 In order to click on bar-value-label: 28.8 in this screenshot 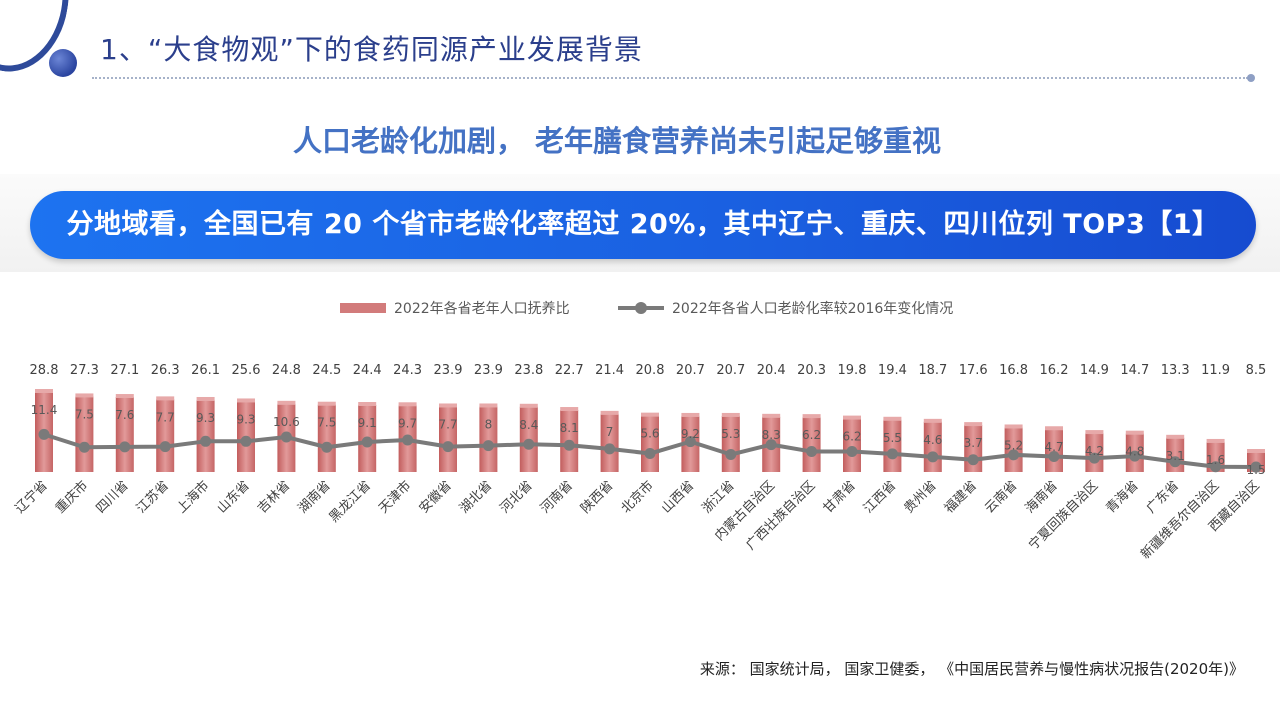, I will do `click(44, 370)`.